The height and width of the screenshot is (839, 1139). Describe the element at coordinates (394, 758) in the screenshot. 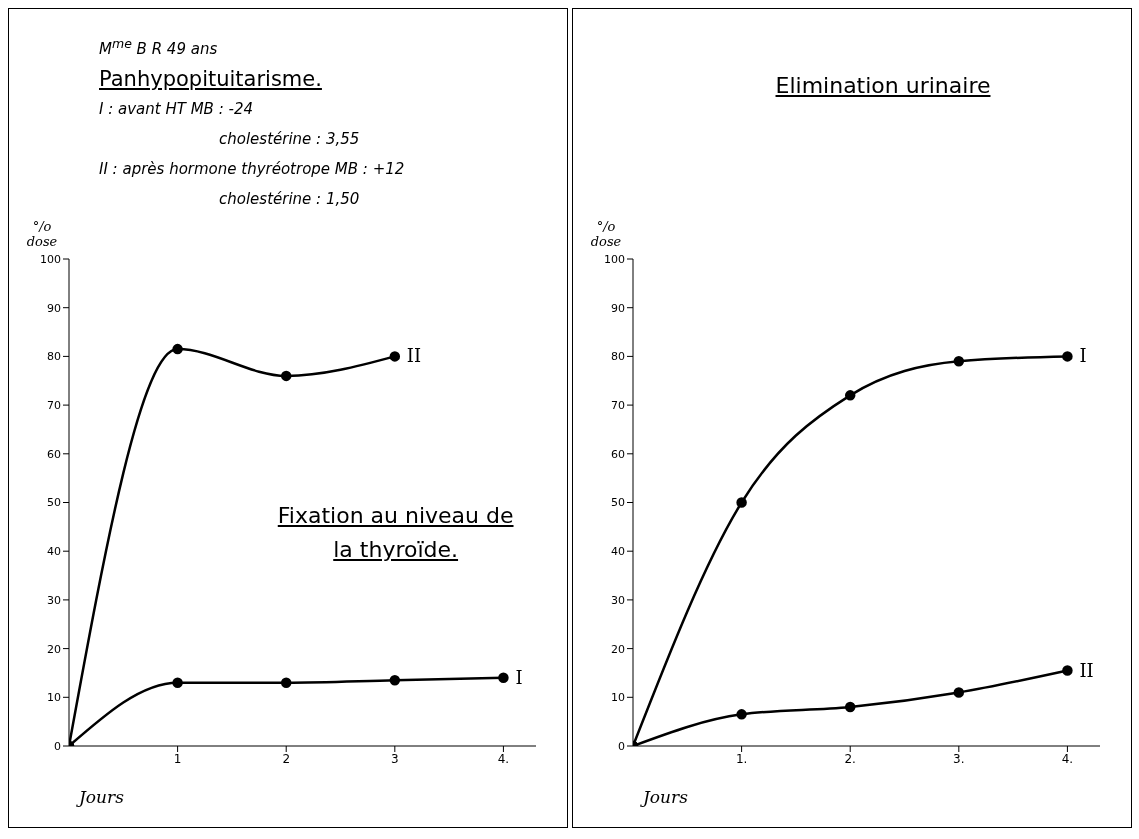

I see `x-tick-label: 3` at that location.